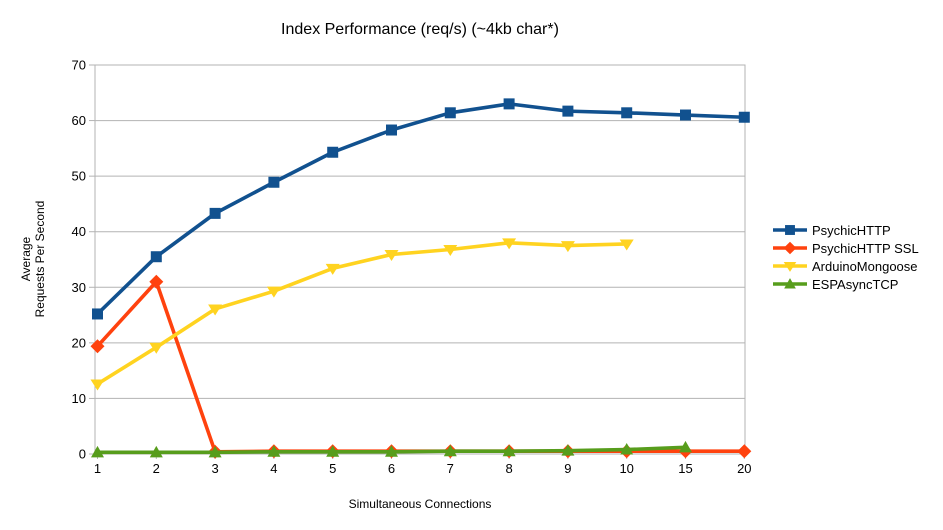  What do you see at coordinates (420, 29) in the screenshot?
I see `chart-title: Index Performance (req/s) (~4kb char*)` at bounding box center [420, 29].